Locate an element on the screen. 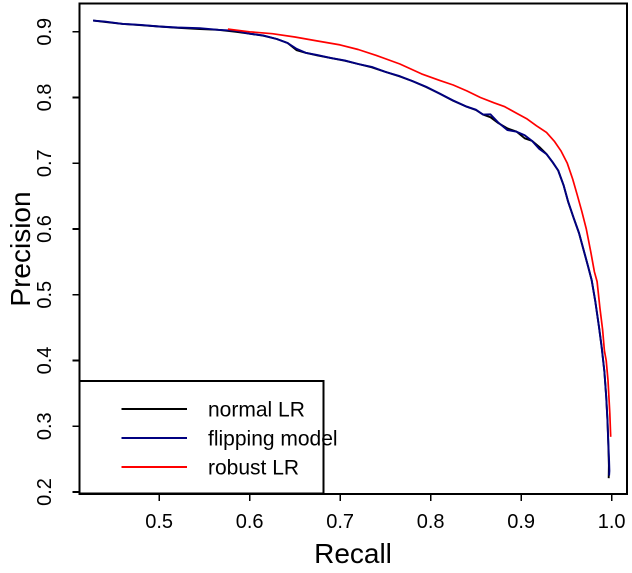 The width and height of the screenshot is (632, 573). x-axis: 0.5 0.6 0.7 0.8 0.9 1.0 is located at coordinates (385, 513).